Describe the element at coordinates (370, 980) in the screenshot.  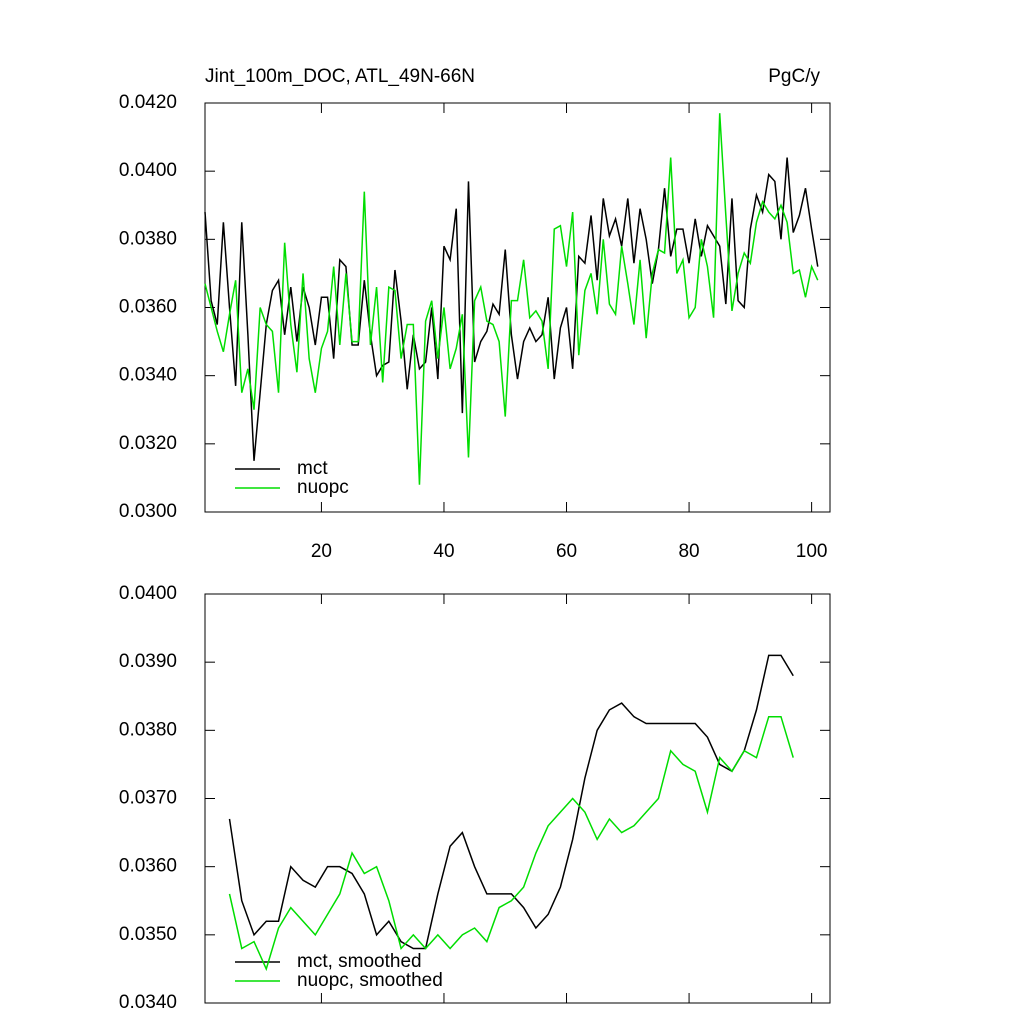
I see `legend-label: nuopc, smoothed` at that location.